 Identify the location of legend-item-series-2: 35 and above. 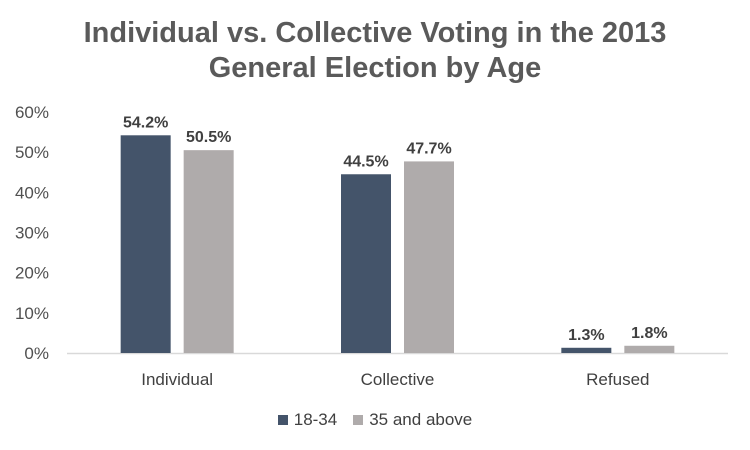
(412, 420).